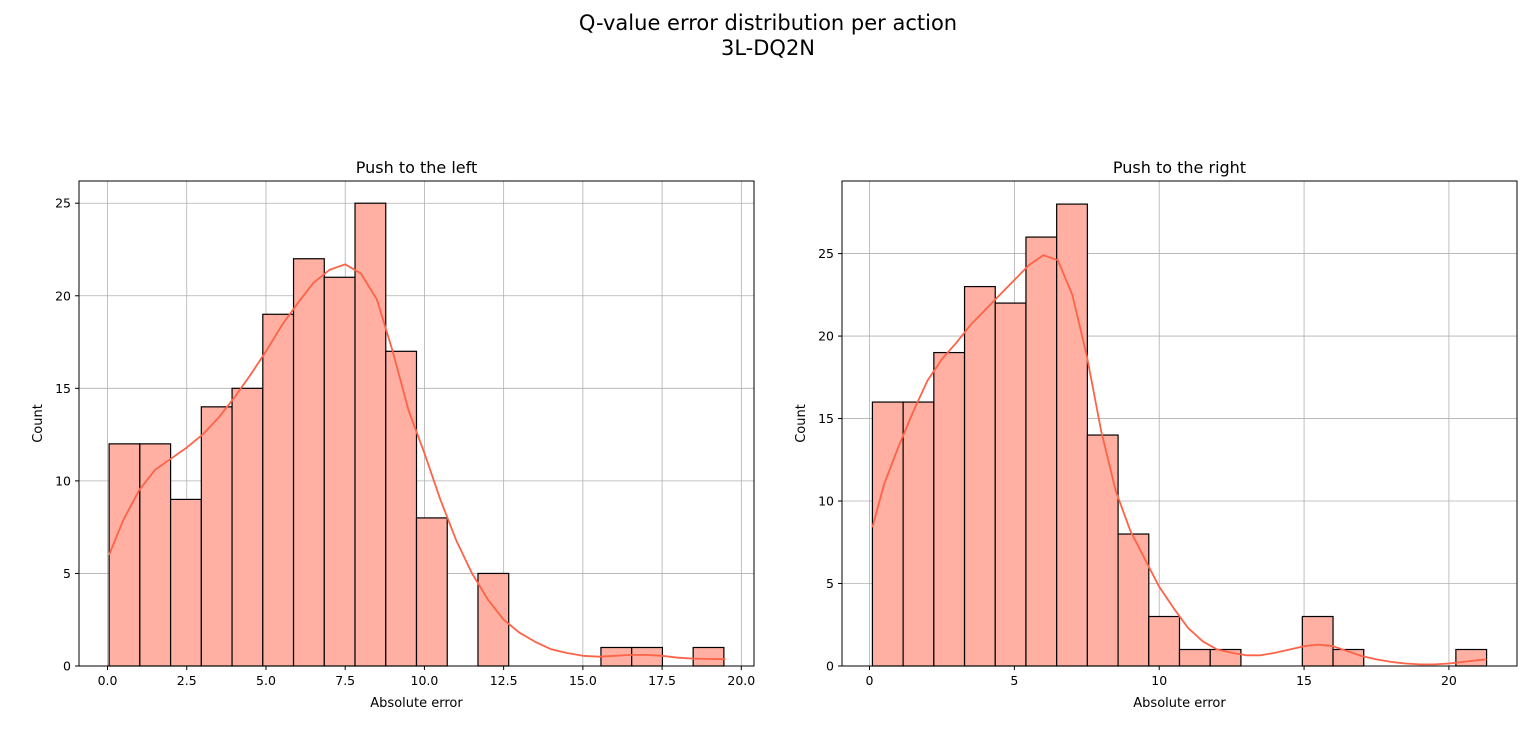 This screenshot has width=1536, height=754. I want to click on x-tick-label: 15, so click(1304, 680).